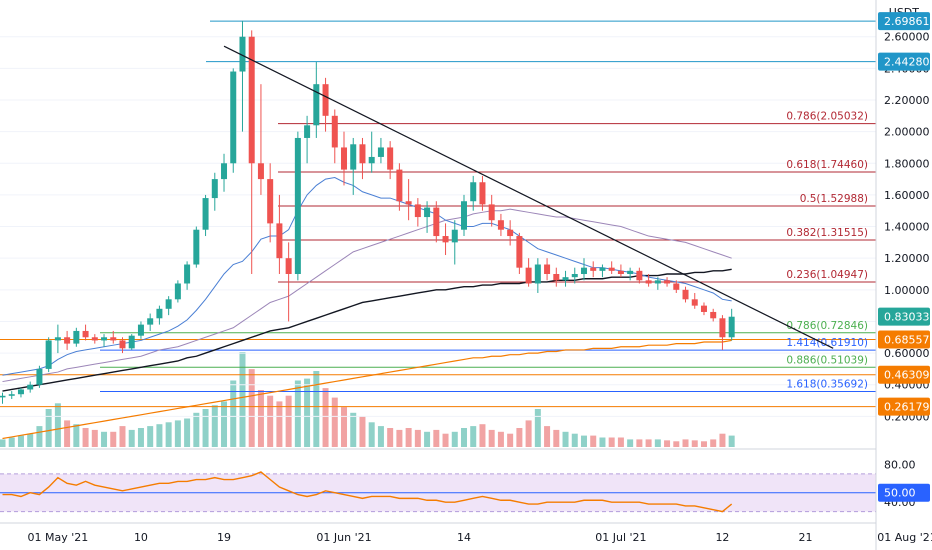 This screenshot has width=932, height=550. Describe the element at coordinates (907, 407) in the screenshot. I see `price-level-tag-label: 0.26179` at that location.